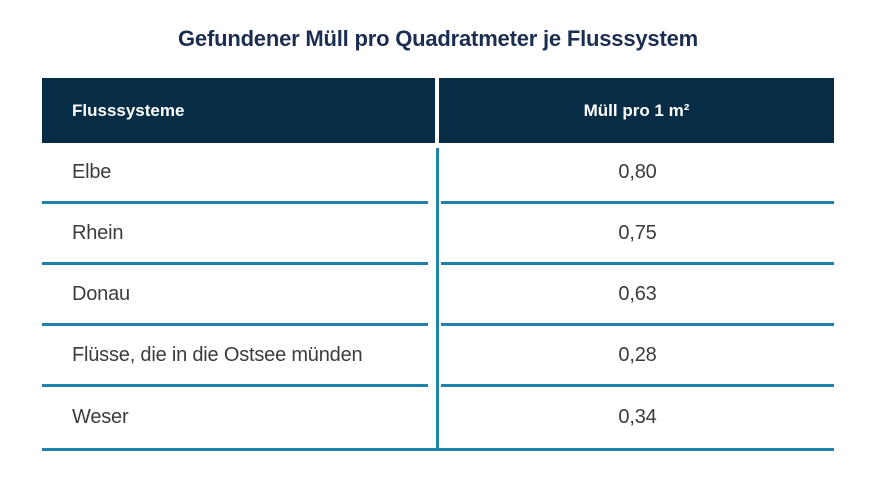 The width and height of the screenshot is (876, 493). I want to click on table-row: Elbe 0,80, so click(438, 173).